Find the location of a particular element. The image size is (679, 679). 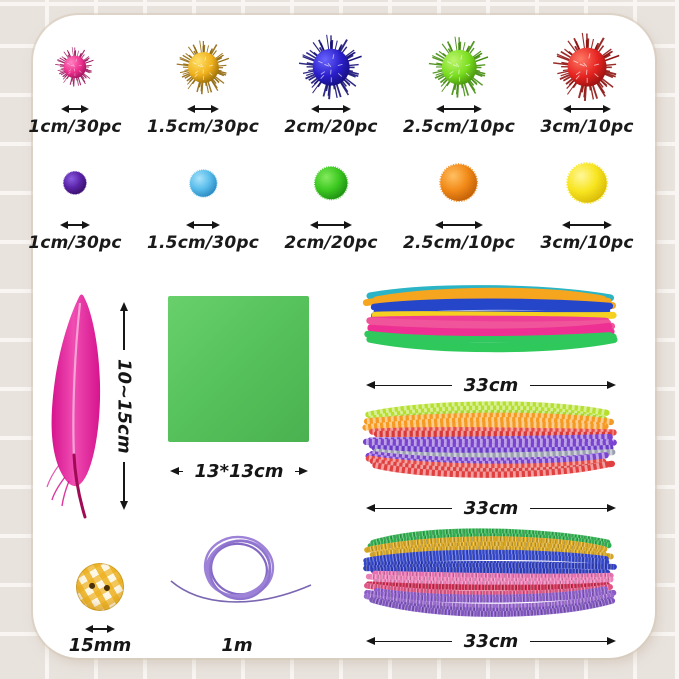

pipe-cleaners-glitter-image is located at coordinates (490, 572).